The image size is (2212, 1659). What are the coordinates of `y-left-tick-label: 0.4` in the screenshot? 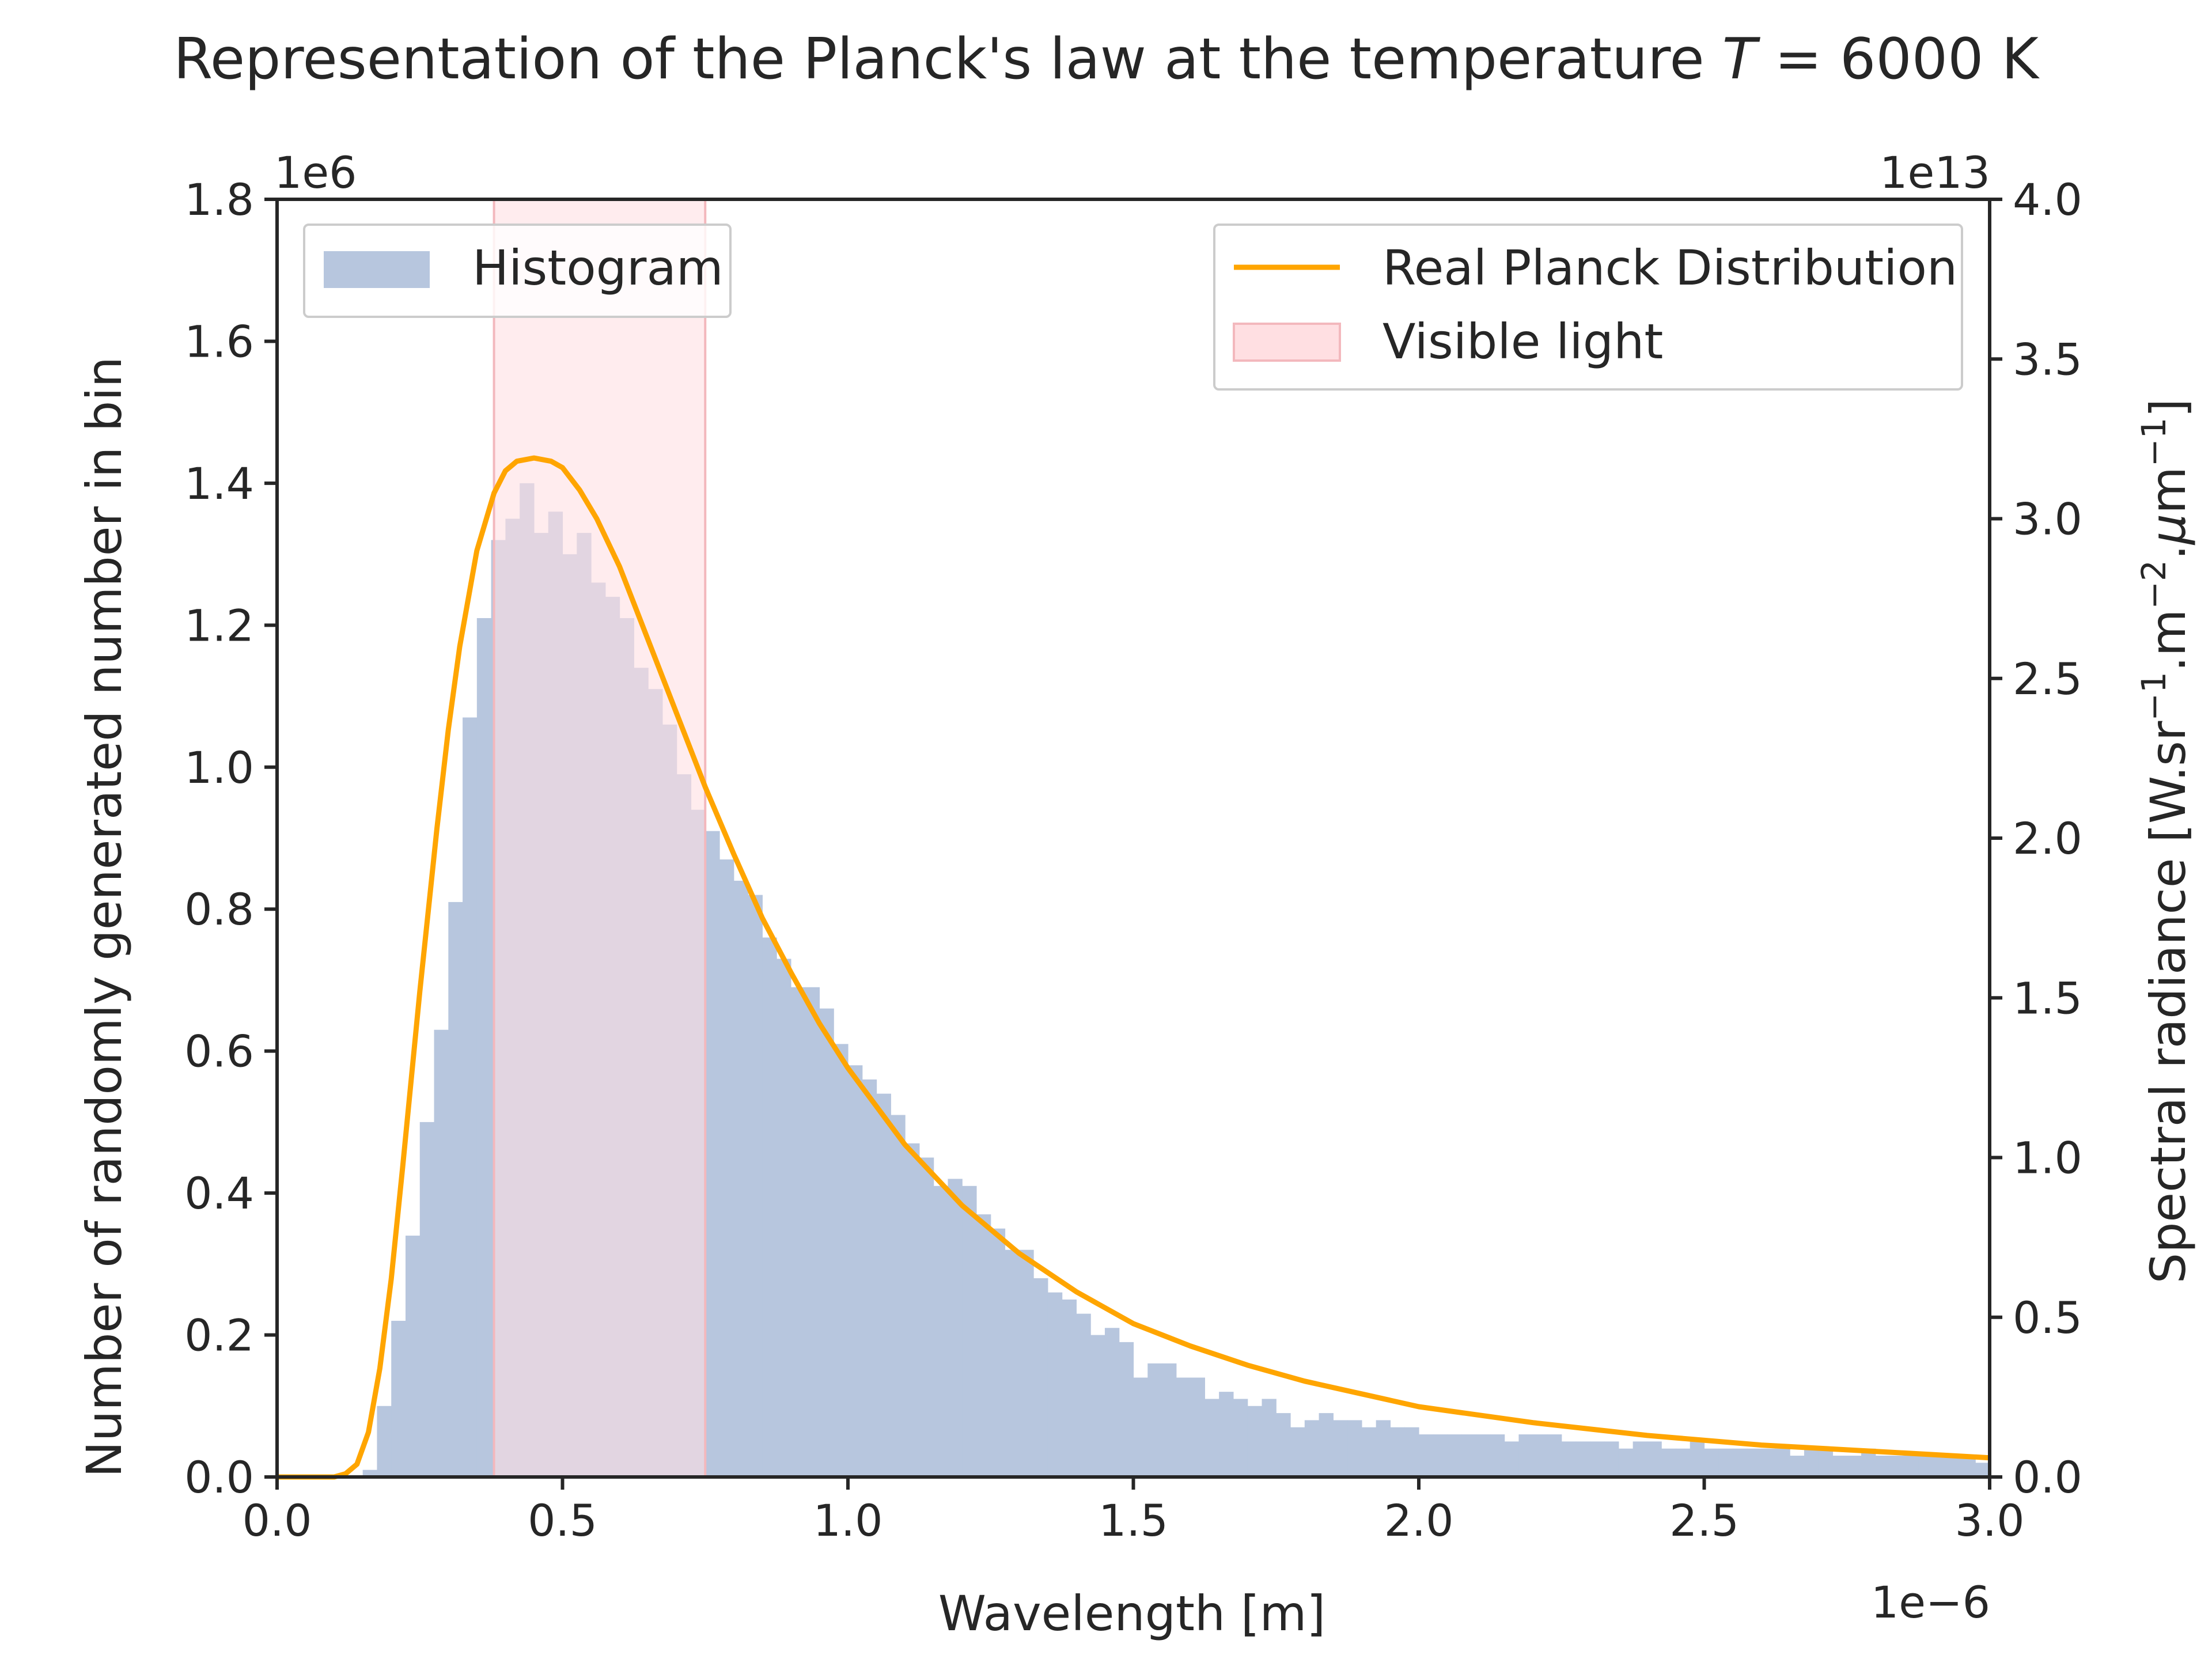 It's located at (219, 1193).